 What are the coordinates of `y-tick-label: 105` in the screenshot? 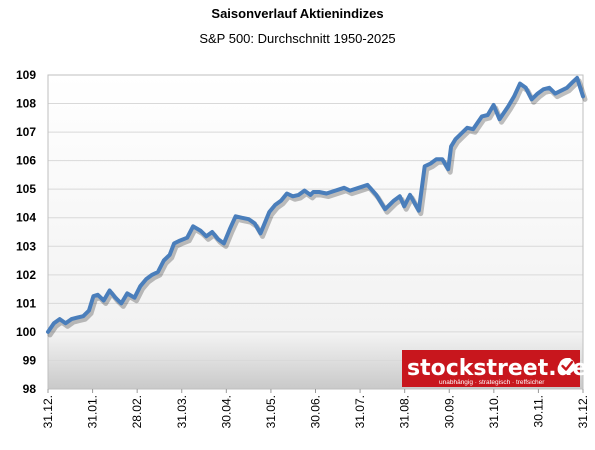 It's located at (26, 189).